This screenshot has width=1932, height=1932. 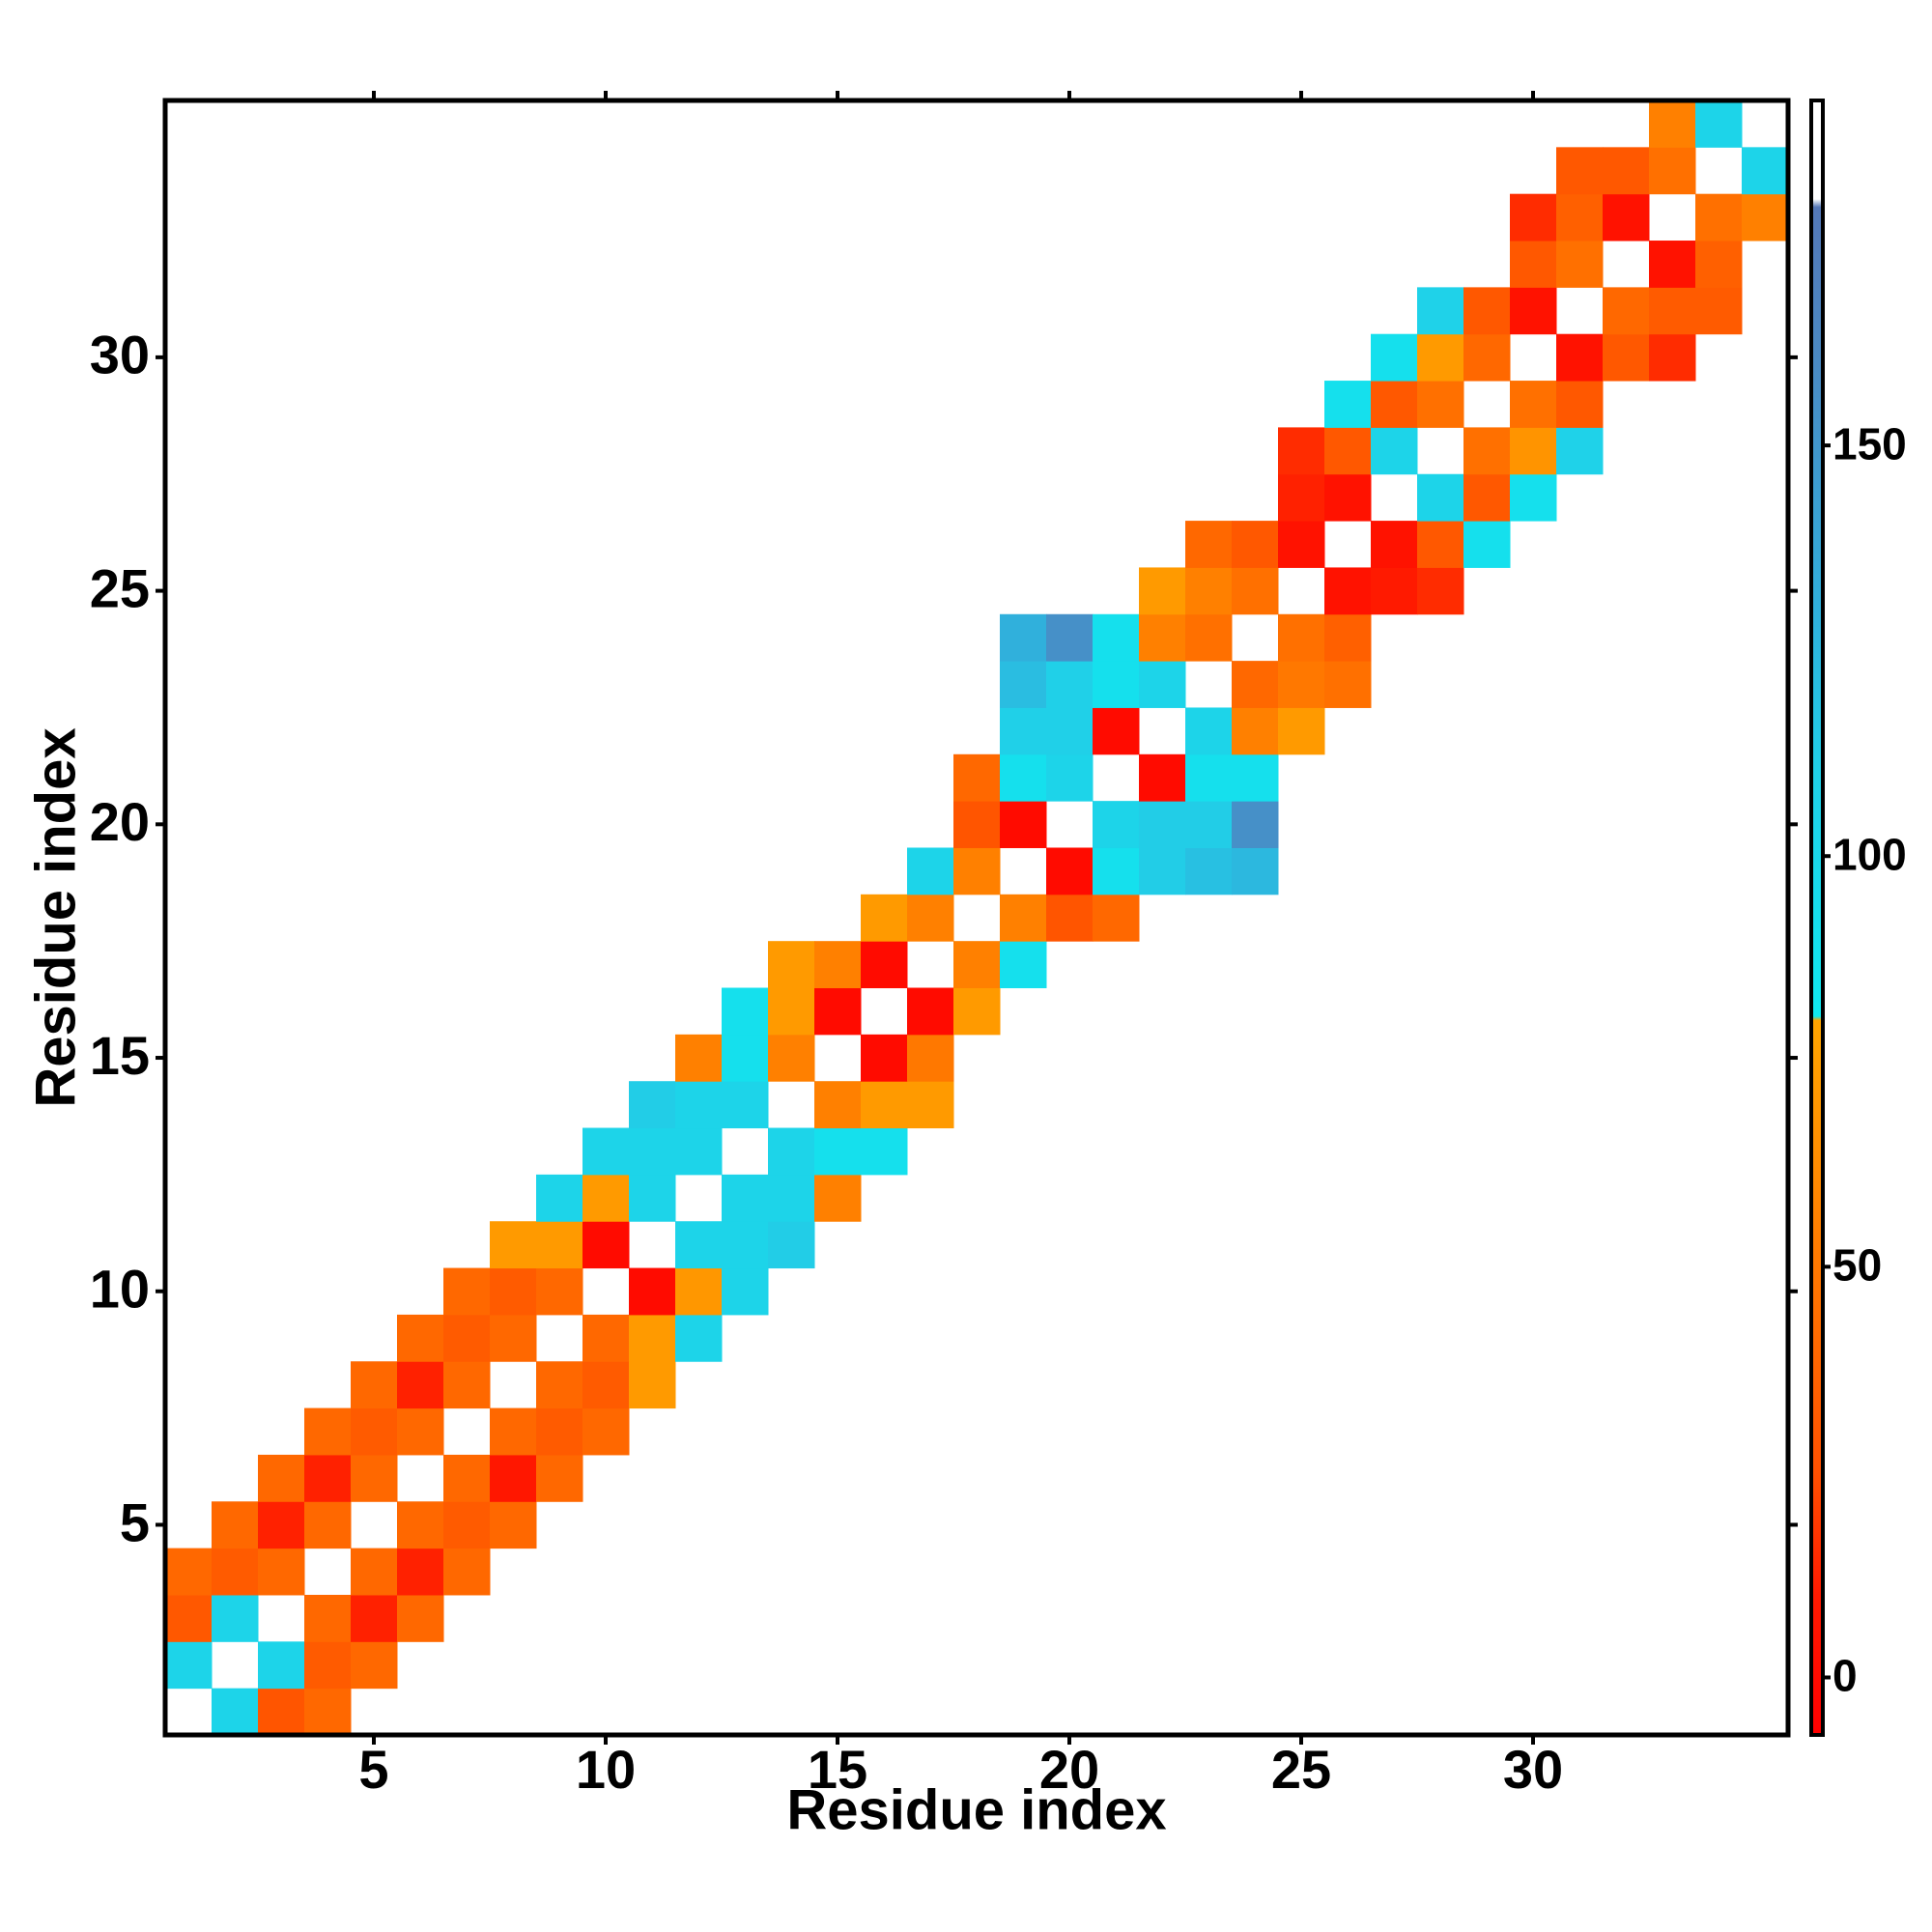 I want to click on colorbar, so click(x=1817, y=918).